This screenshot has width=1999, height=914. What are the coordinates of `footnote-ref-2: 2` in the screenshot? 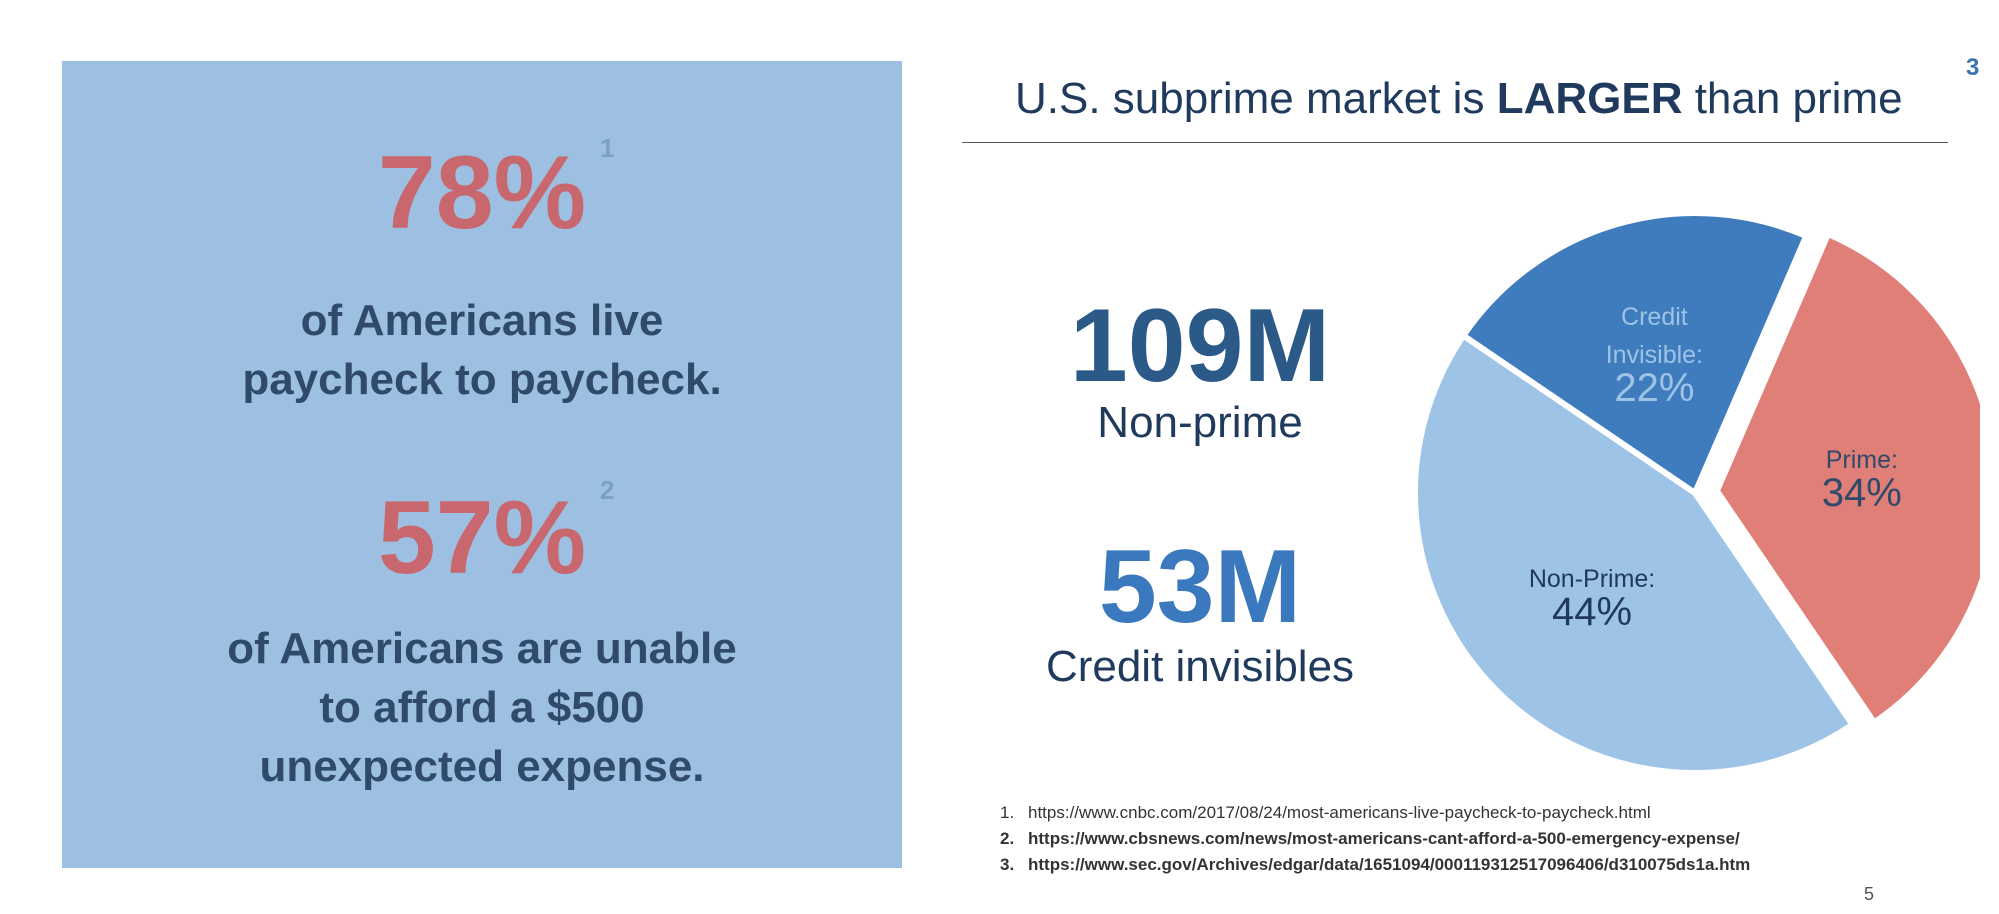 It's located at (607, 490).